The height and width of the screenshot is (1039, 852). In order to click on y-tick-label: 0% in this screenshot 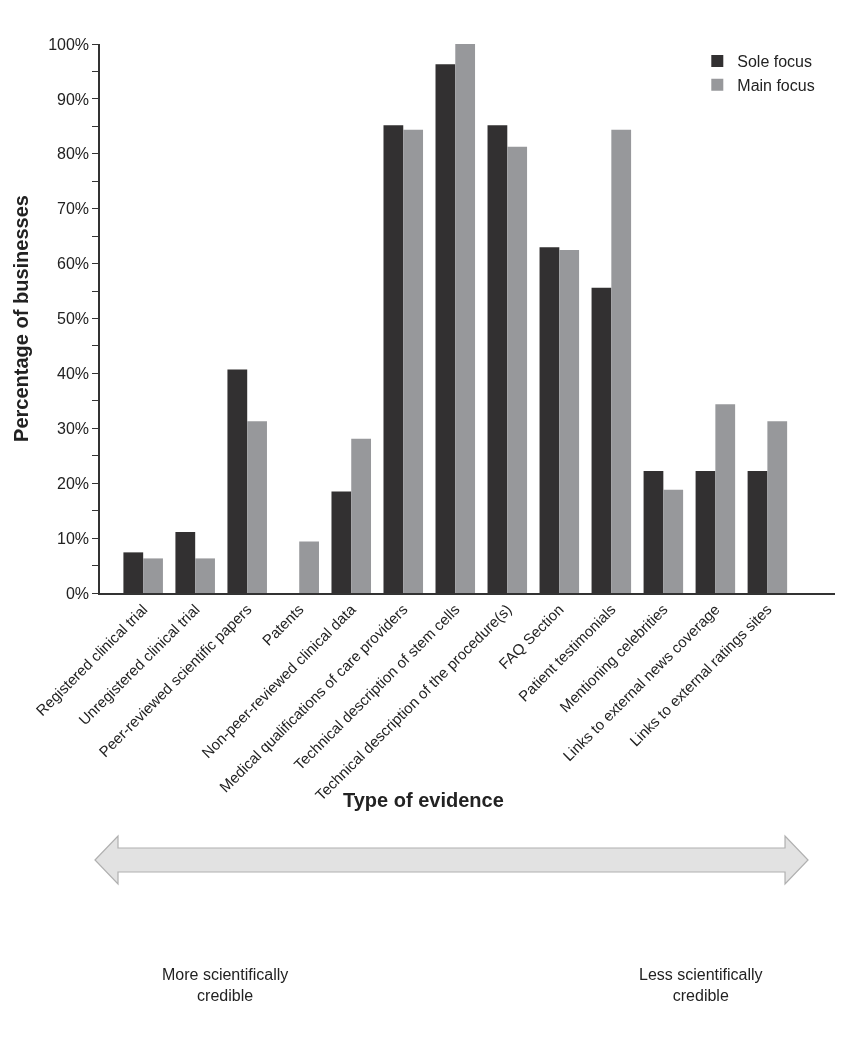, I will do `click(77, 593)`.